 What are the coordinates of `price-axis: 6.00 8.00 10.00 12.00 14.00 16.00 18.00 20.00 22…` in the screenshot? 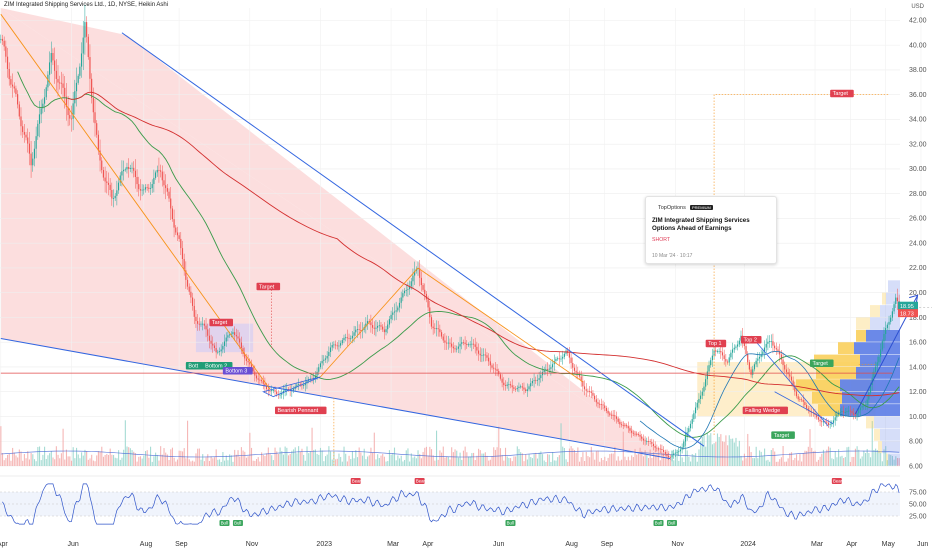 It's located at (912, 244).